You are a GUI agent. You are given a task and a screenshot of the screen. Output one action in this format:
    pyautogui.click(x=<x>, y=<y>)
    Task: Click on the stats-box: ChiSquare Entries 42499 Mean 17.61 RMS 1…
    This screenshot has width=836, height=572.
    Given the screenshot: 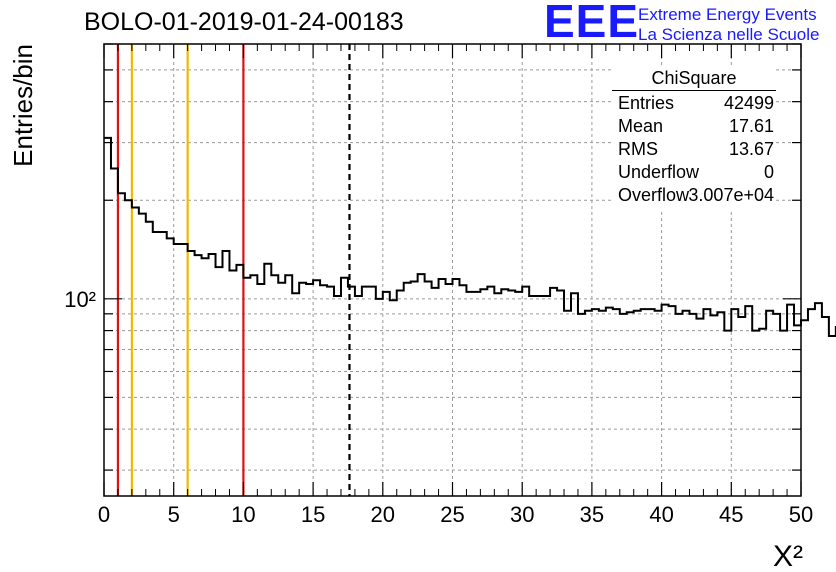 What is the action you would take?
    pyautogui.click(x=694, y=139)
    